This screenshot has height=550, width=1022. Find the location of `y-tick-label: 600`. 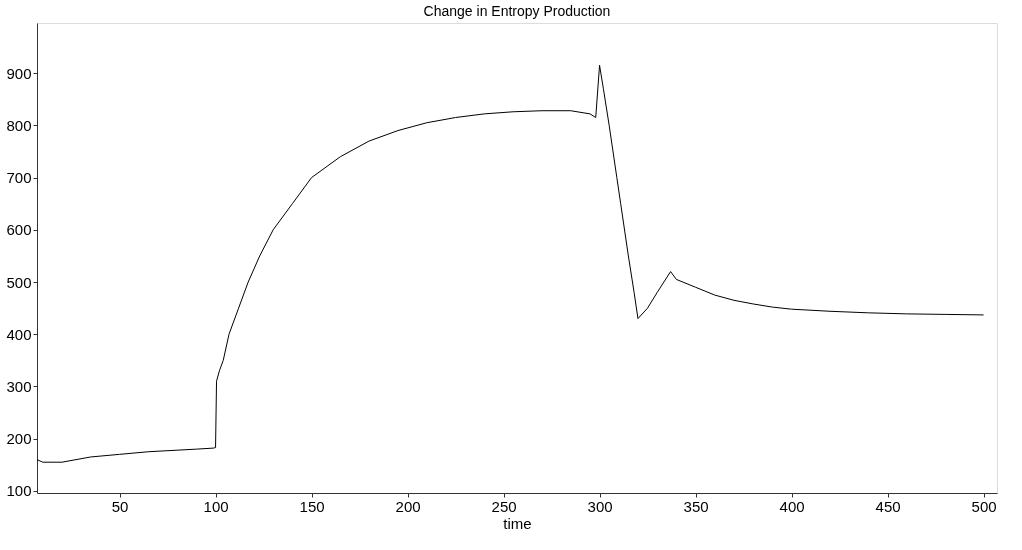

y-tick-label: 600 is located at coordinates (19, 230).